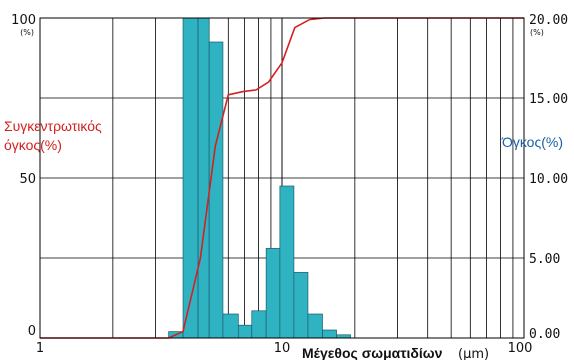 The width and height of the screenshot is (574, 360). What do you see at coordinates (282, 348) in the screenshot?
I see `x-tick-label: 10` at bounding box center [282, 348].